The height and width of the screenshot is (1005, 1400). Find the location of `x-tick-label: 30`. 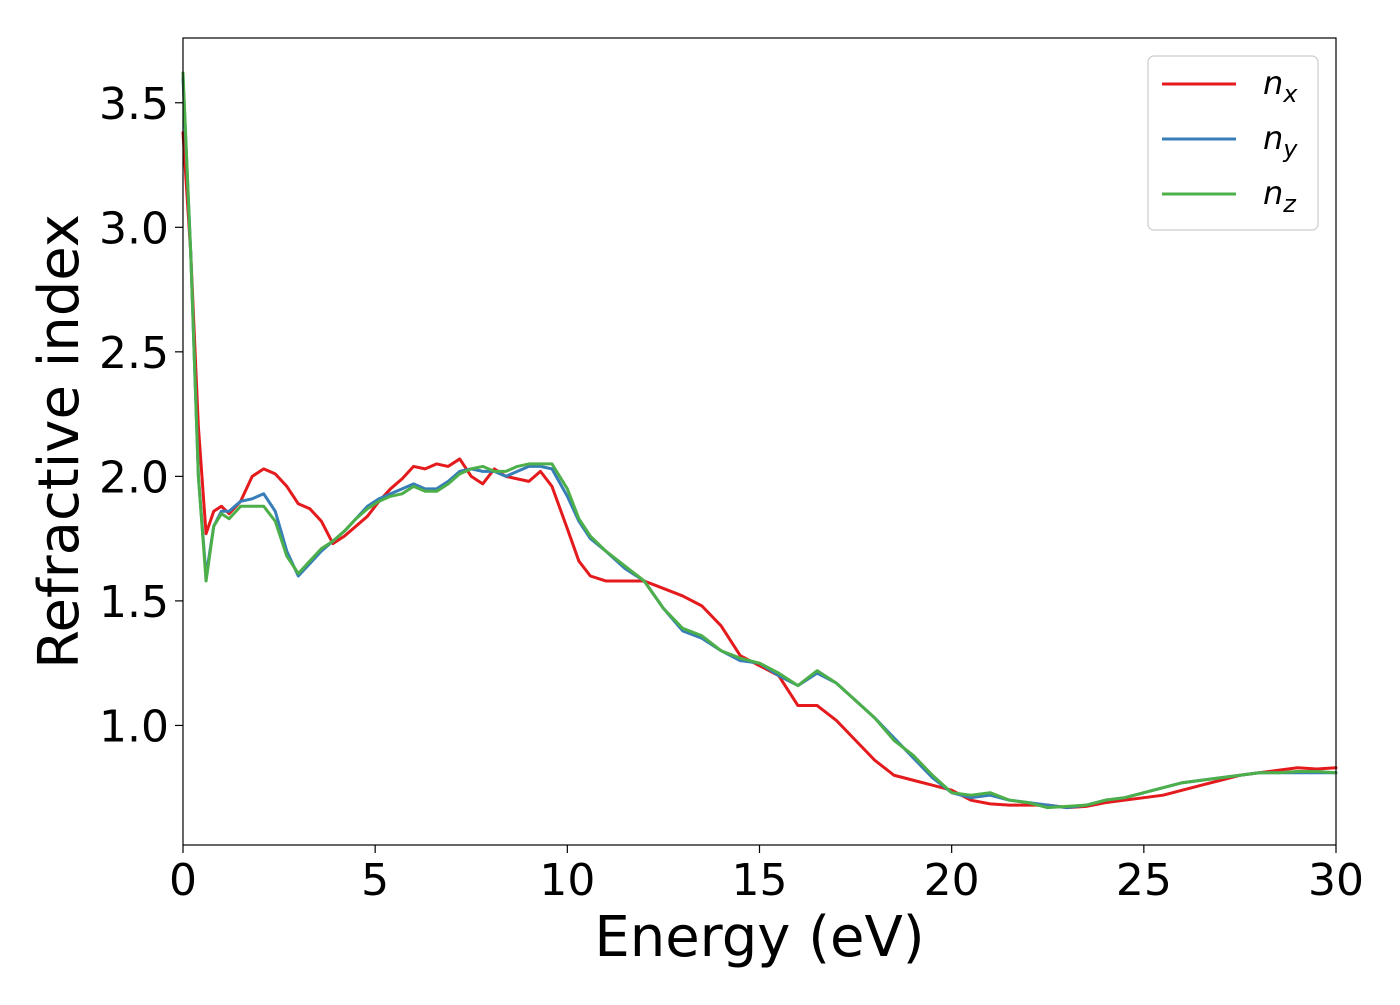

x-tick-label: 30 is located at coordinates (1336, 880).